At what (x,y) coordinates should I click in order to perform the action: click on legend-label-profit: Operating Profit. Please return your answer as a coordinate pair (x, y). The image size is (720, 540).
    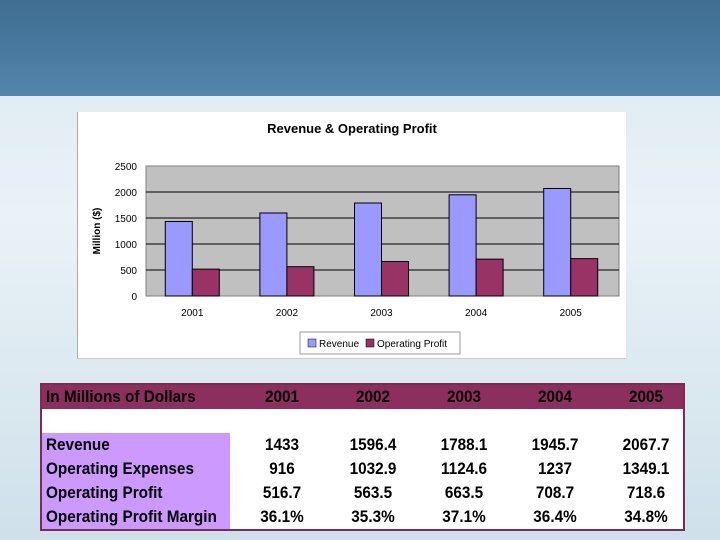
    Looking at the image, I should click on (412, 344).